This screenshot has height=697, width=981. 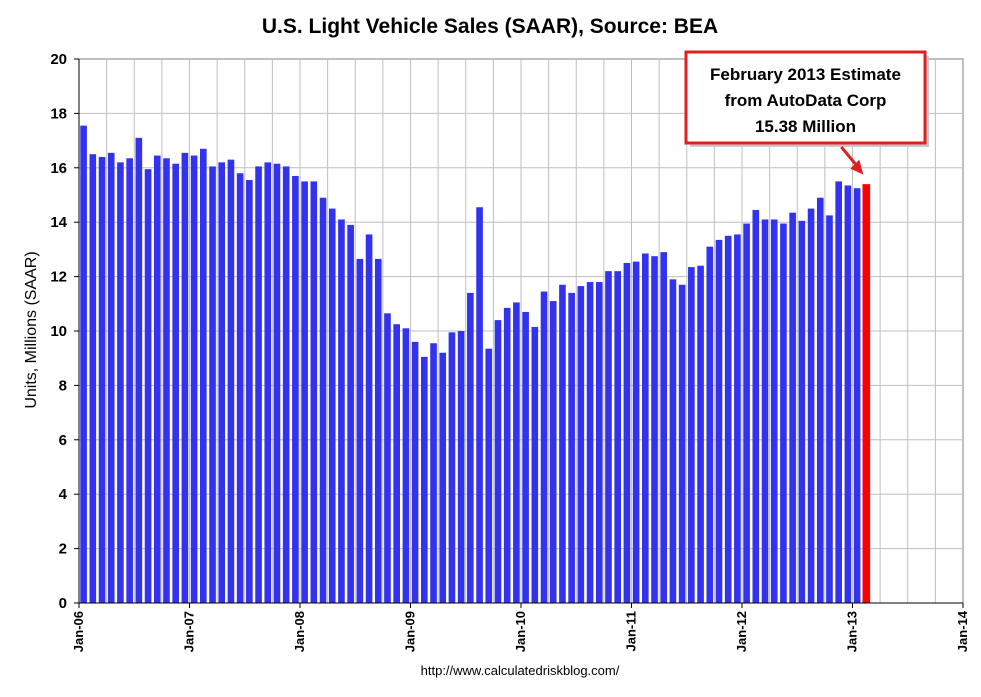 What do you see at coordinates (962, 631) in the screenshot?
I see `x-tick-label: Jan-14` at bounding box center [962, 631].